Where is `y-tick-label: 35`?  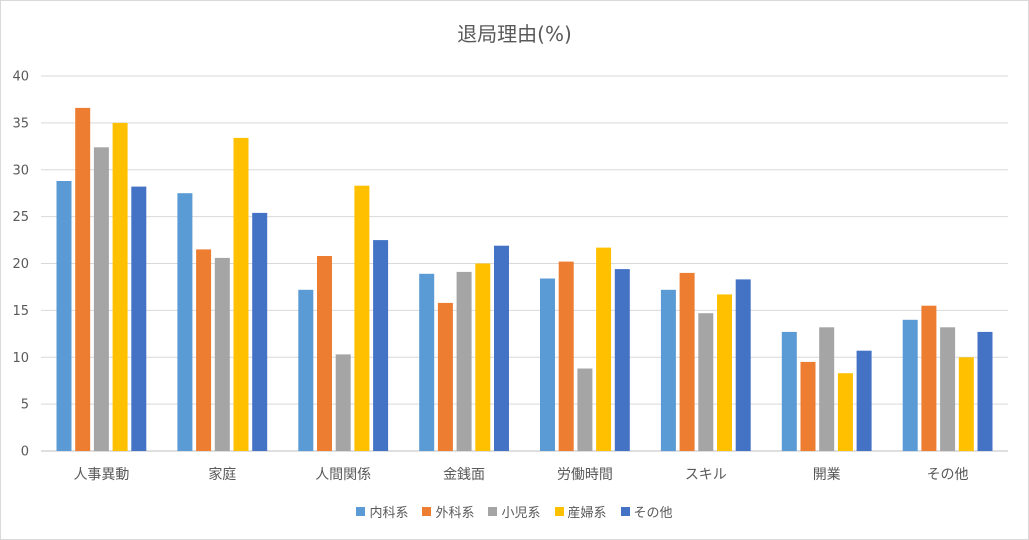 y-tick-label: 35 is located at coordinates (20, 123).